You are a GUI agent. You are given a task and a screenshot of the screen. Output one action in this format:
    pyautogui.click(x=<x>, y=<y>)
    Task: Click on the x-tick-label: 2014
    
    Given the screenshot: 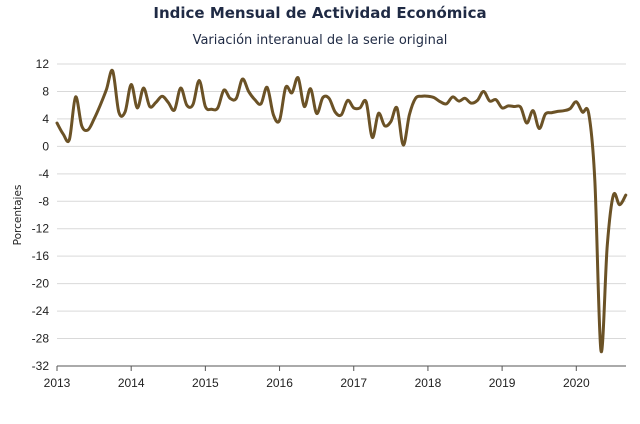 What is the action you would take?
    pyautogui.click(x=131, y=383)
    